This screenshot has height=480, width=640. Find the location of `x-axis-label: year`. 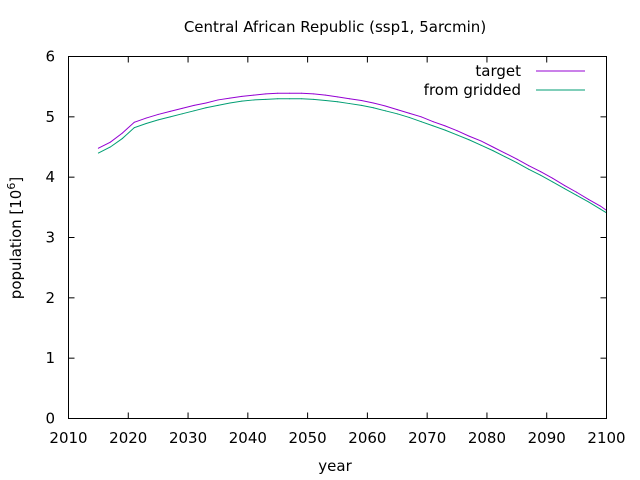

x-axis-label: year is located at coordinates (335, 466).